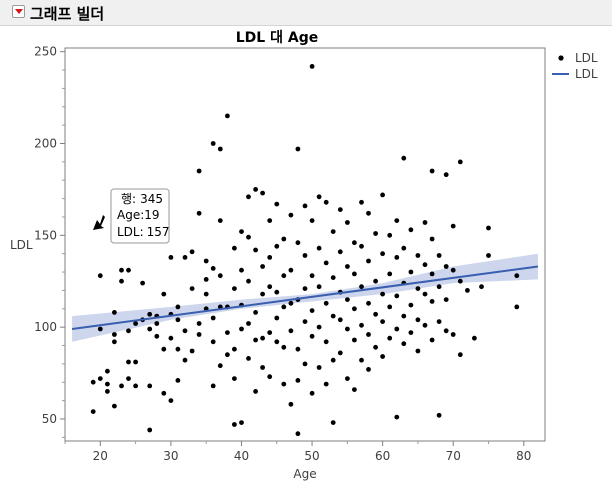 The height and width of the screenshot is (483, 612). I want to click on red-triangle-menu-icon, so click(18, 11).